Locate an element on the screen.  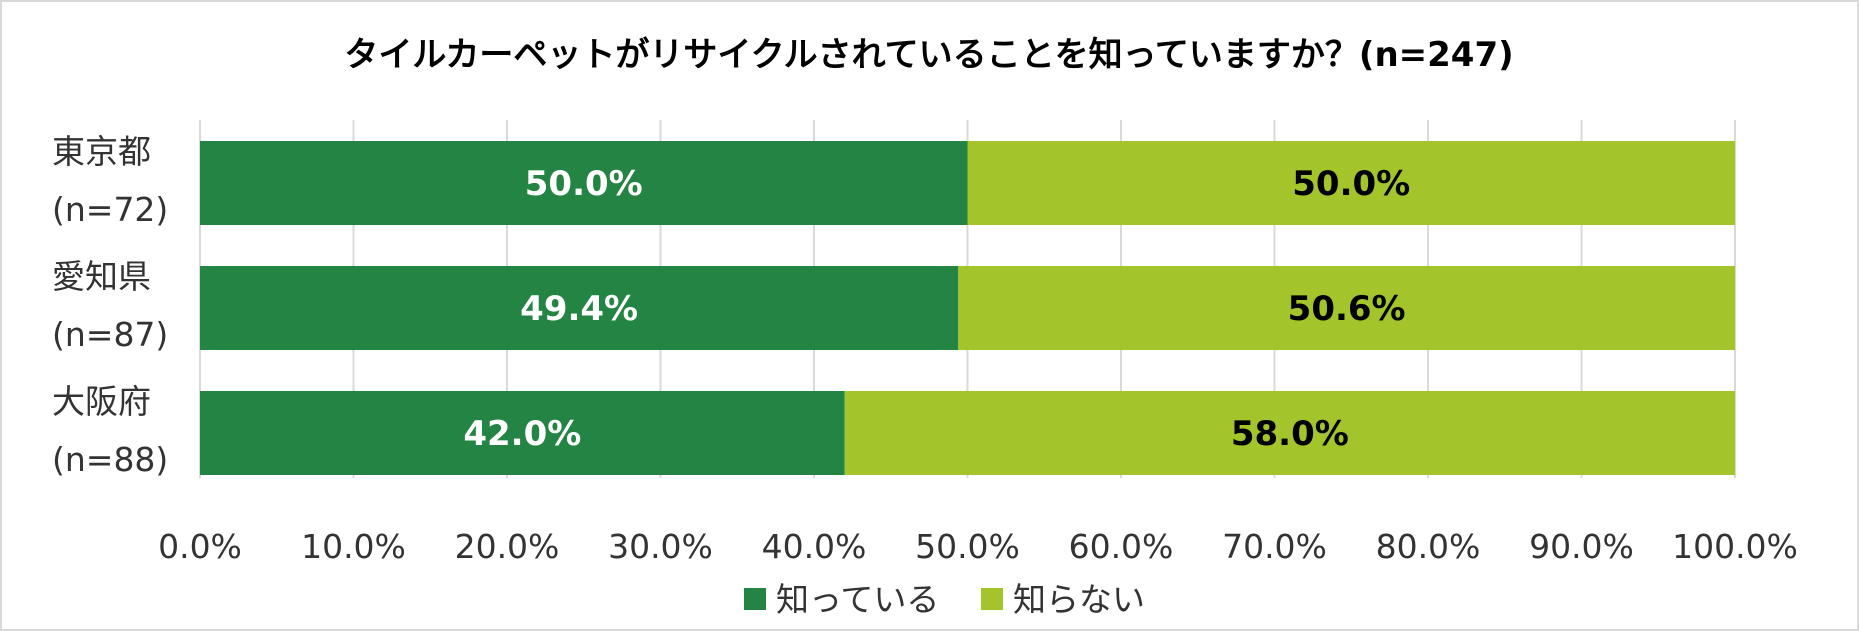
data-label: 42.0% is located at coordinates (522, 434).